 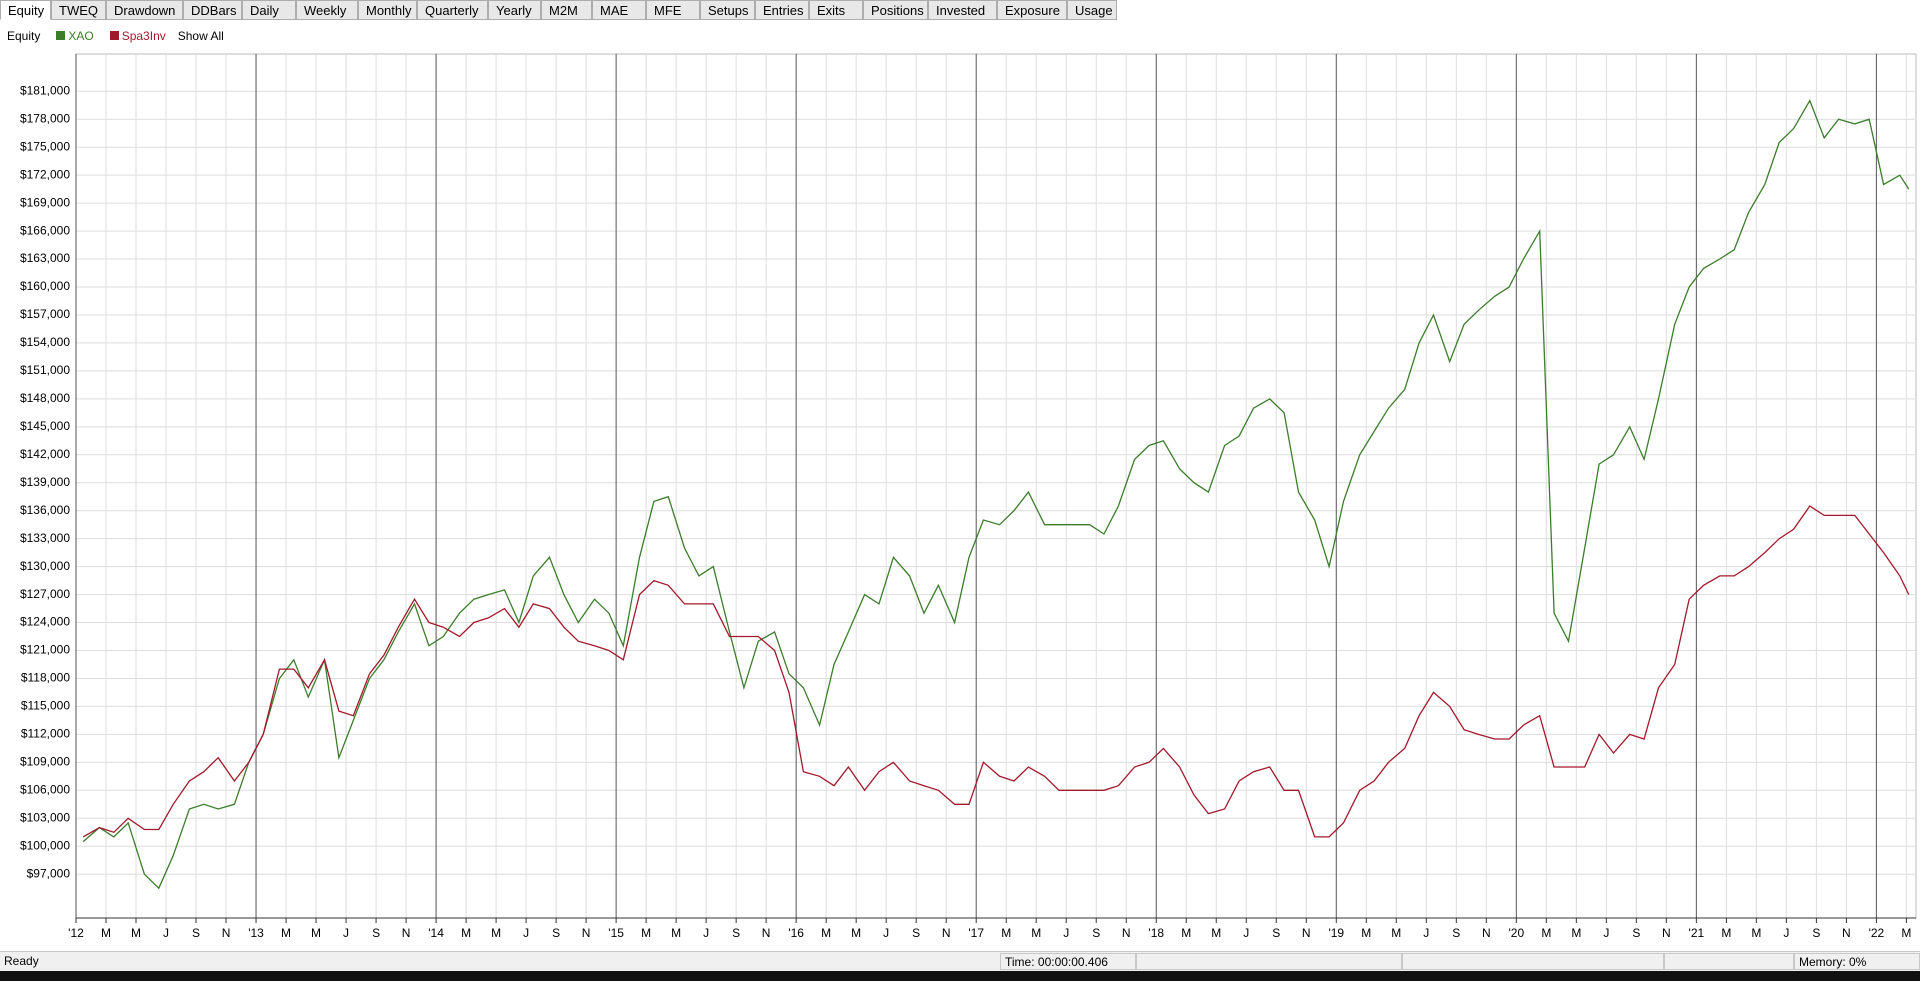 What do you see at coordinates (45, 622) in the screenshot?
I see `y-tick-label: $124,000` at bounding box center [45, 622].